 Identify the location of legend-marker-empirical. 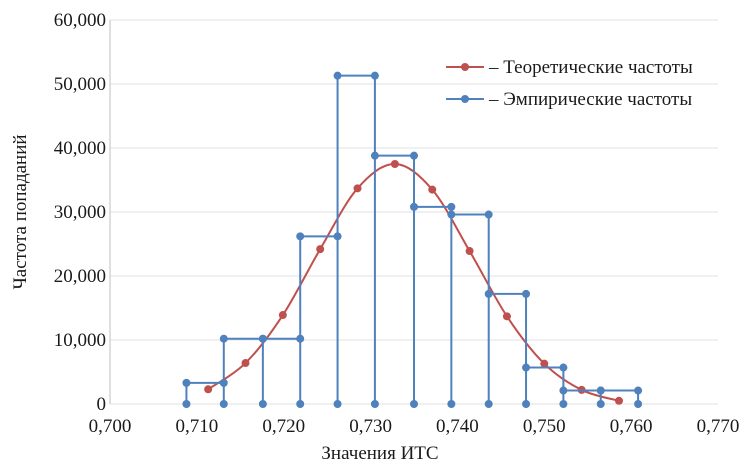
(465, 99).